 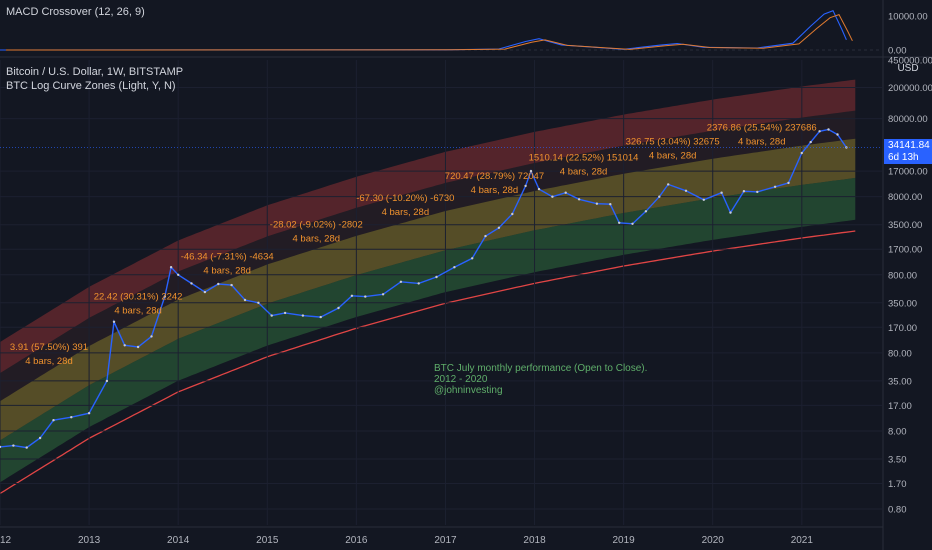 I want to click on y-tick-label: 8.00, so click(x=897, y=431).